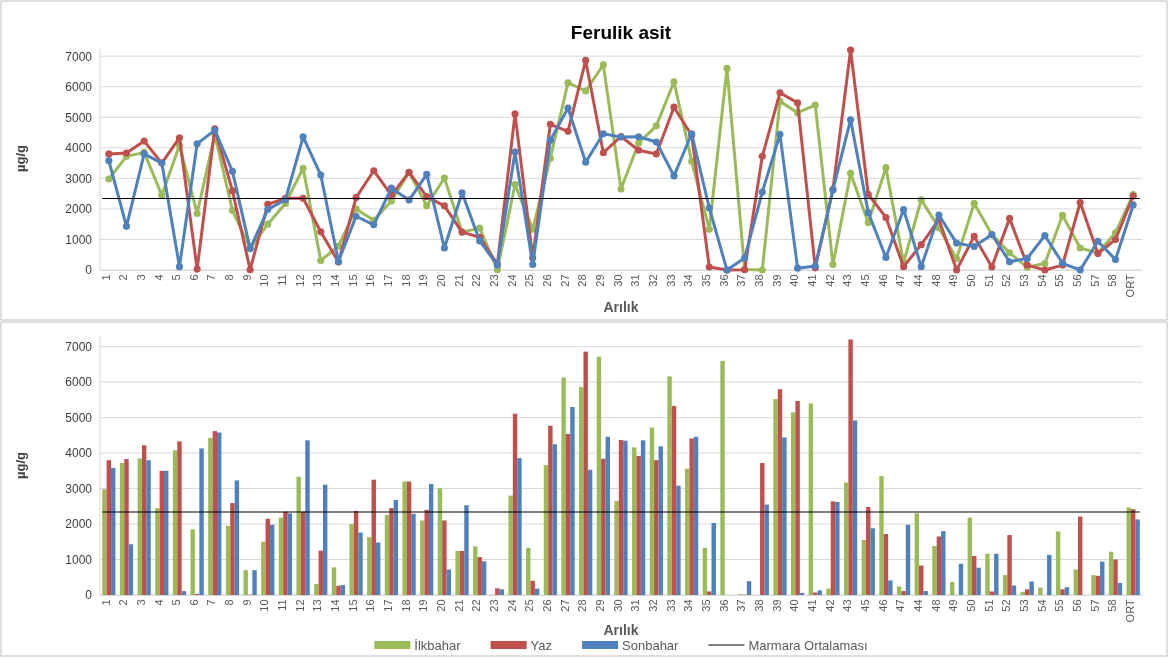 This screenshot has width=1168, height=658. What do you see at coordinates (1023, 280) in the screenshot?
I see `x-tick-label: 53` at bounding box center [1023, 280].